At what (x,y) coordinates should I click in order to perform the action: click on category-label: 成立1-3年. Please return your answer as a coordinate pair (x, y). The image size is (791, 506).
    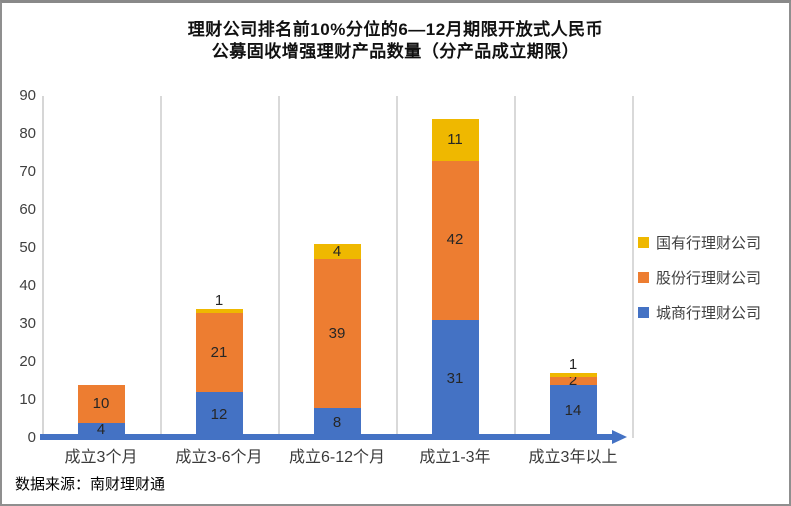
    Looking at the image, I should click on (455, 457).